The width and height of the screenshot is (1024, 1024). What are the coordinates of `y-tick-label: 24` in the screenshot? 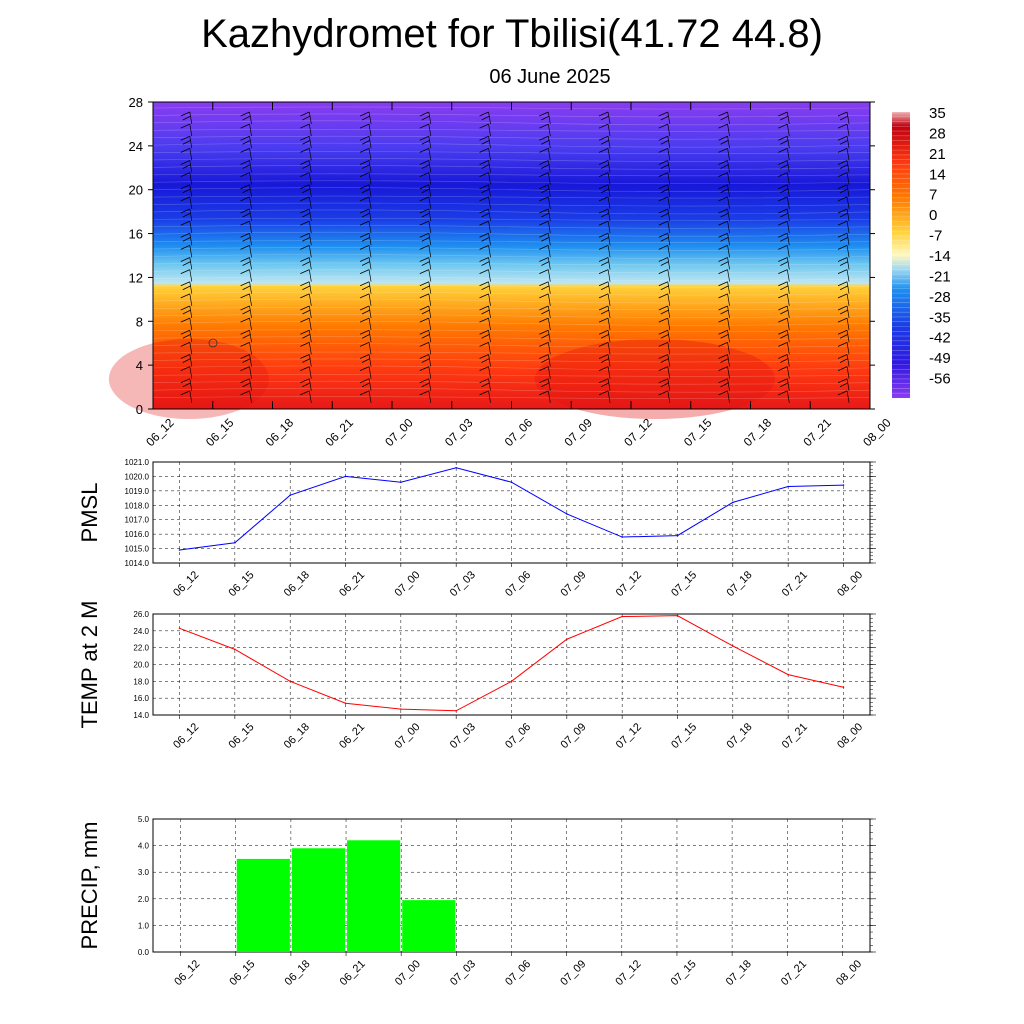 It's located at (136, 146).